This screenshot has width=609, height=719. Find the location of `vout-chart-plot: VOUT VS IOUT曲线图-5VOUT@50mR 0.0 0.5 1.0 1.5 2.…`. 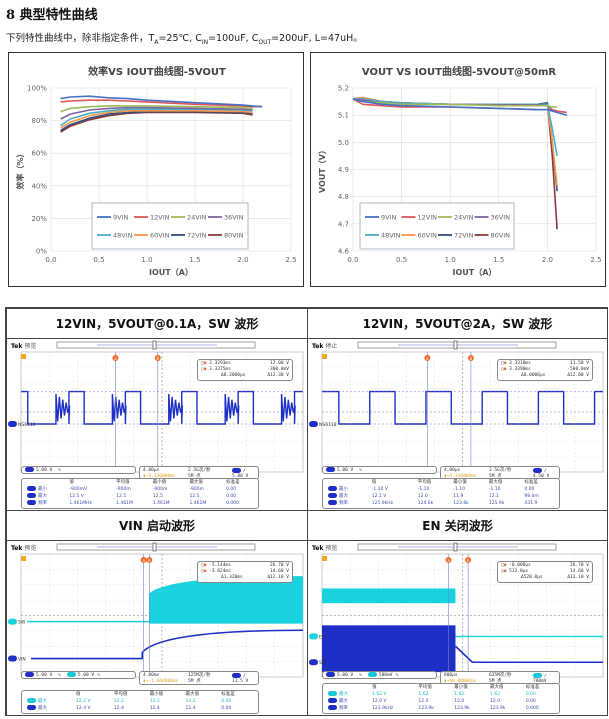

vout-chart-plot: VOUT VS IOUT曲线图-5VOUT@50mR 0.0 0.5 1.0 1.5 2.… is located at coordinates (459, 171).